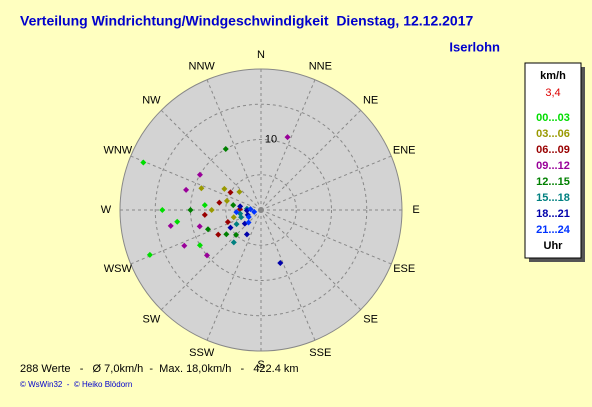 This screenshot has width=592, height=407. What do you see at coordinates (320, 67) in the screenshot?
I see `direction-label: NNE` at bounding box center [320, 67].